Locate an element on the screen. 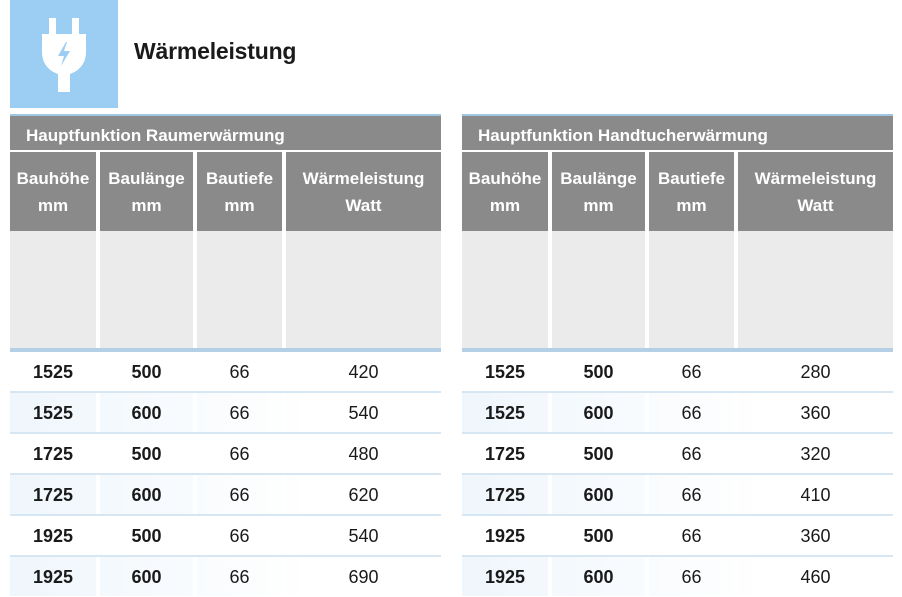 Image resolution: width=902 pixels, height=597 pixels. table-row: 1525 500 66 420 is located at coordinates (225, 372).